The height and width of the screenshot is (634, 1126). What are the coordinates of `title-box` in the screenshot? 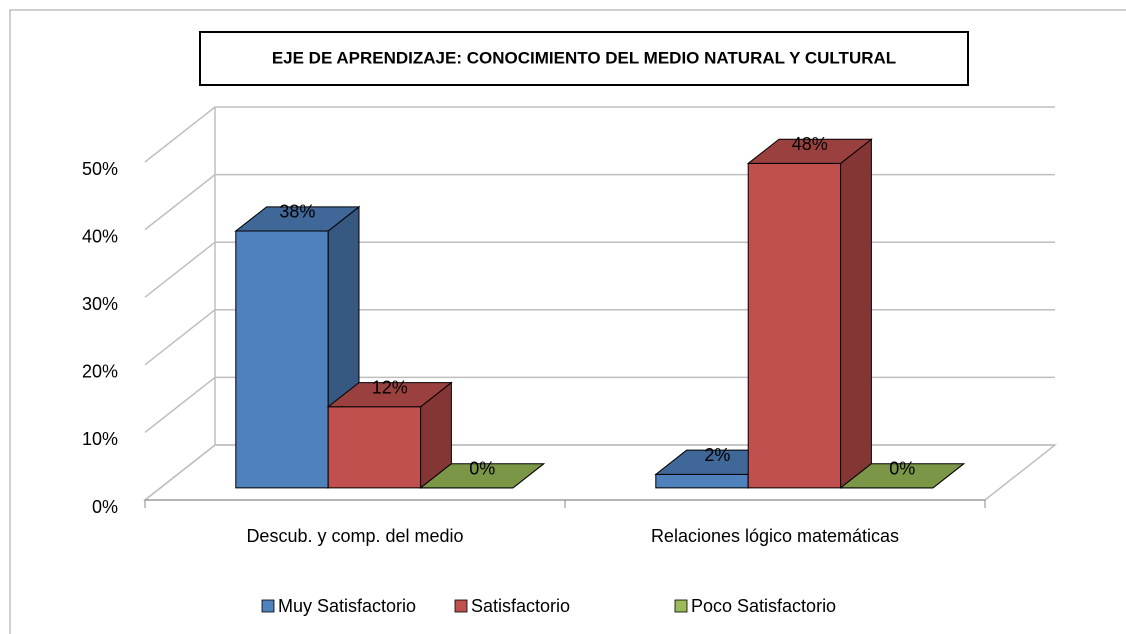 It's located at (584, 58).